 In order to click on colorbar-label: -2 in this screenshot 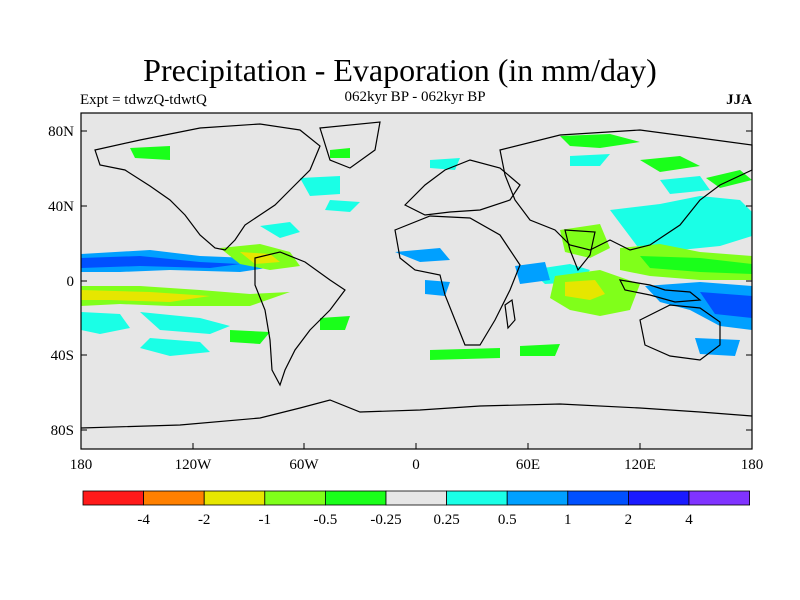, I will do `click(204, 520)`.